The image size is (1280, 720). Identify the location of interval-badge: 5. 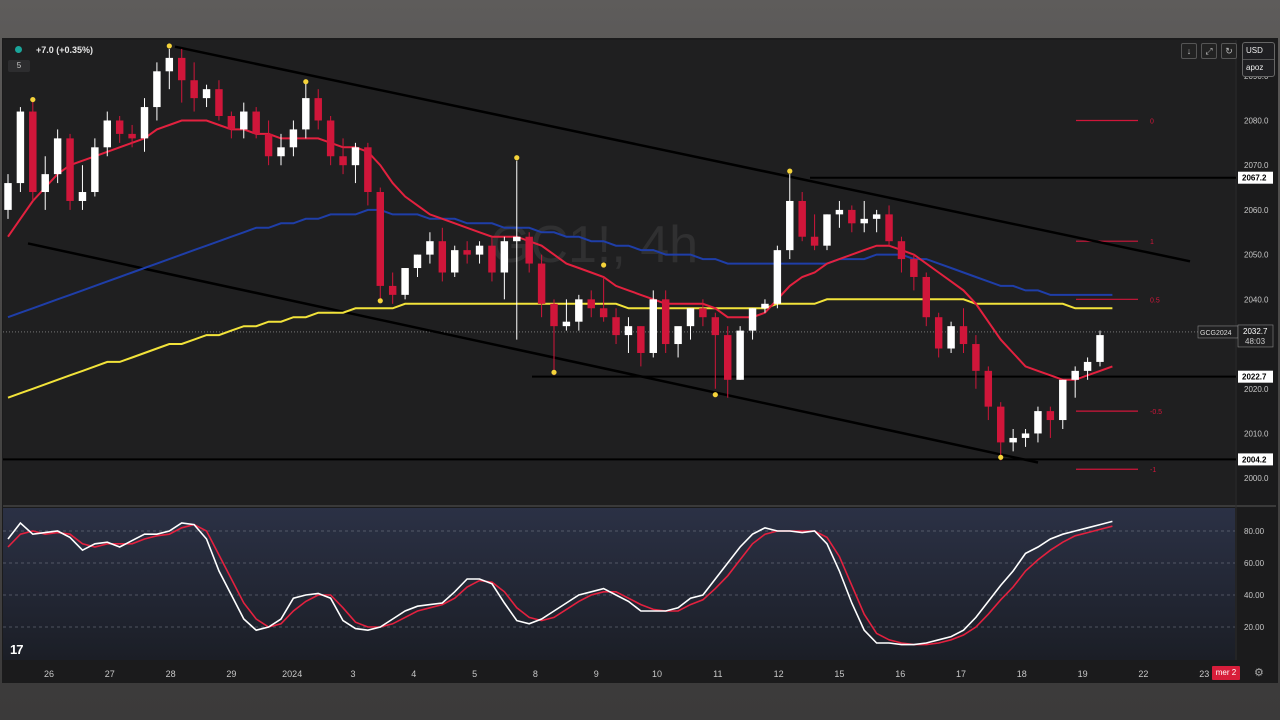
(19, 66).